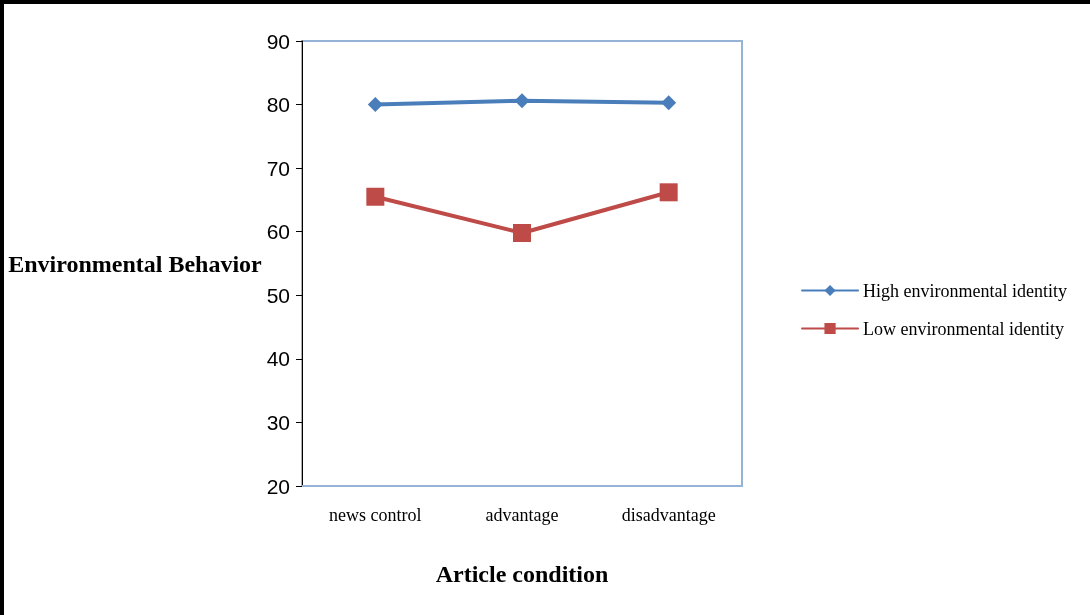  What do you see at coordinates (963, 328) in the screenshot?
I see `legend-label: Low environmental identity` at bounding box center [963, 328].